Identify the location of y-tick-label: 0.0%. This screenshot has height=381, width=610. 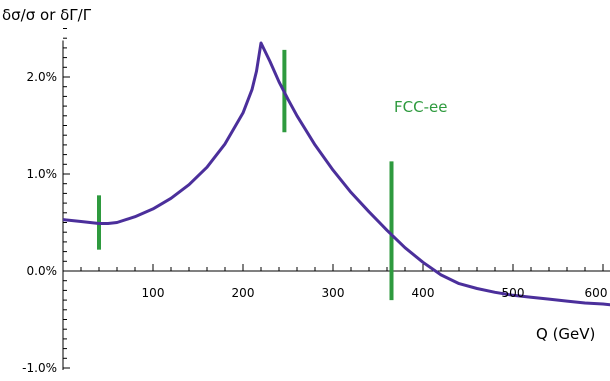
(42, 271).